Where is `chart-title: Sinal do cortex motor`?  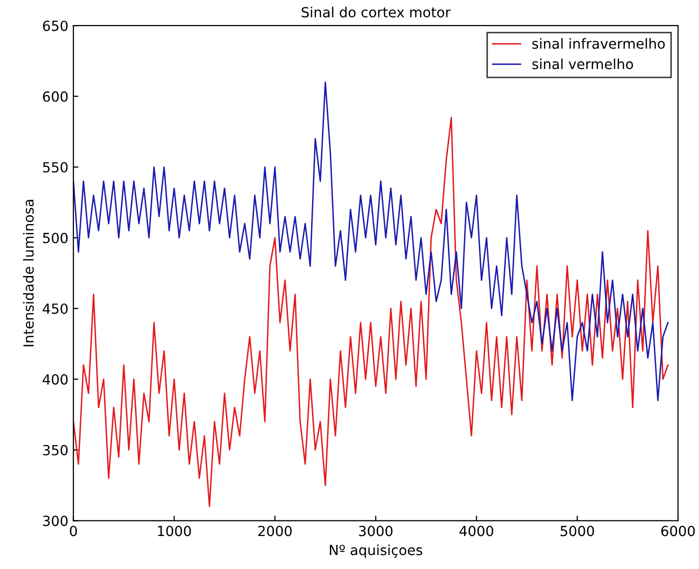 chart-title: Sinal do cortex motor is located at coordinates (376, 12).